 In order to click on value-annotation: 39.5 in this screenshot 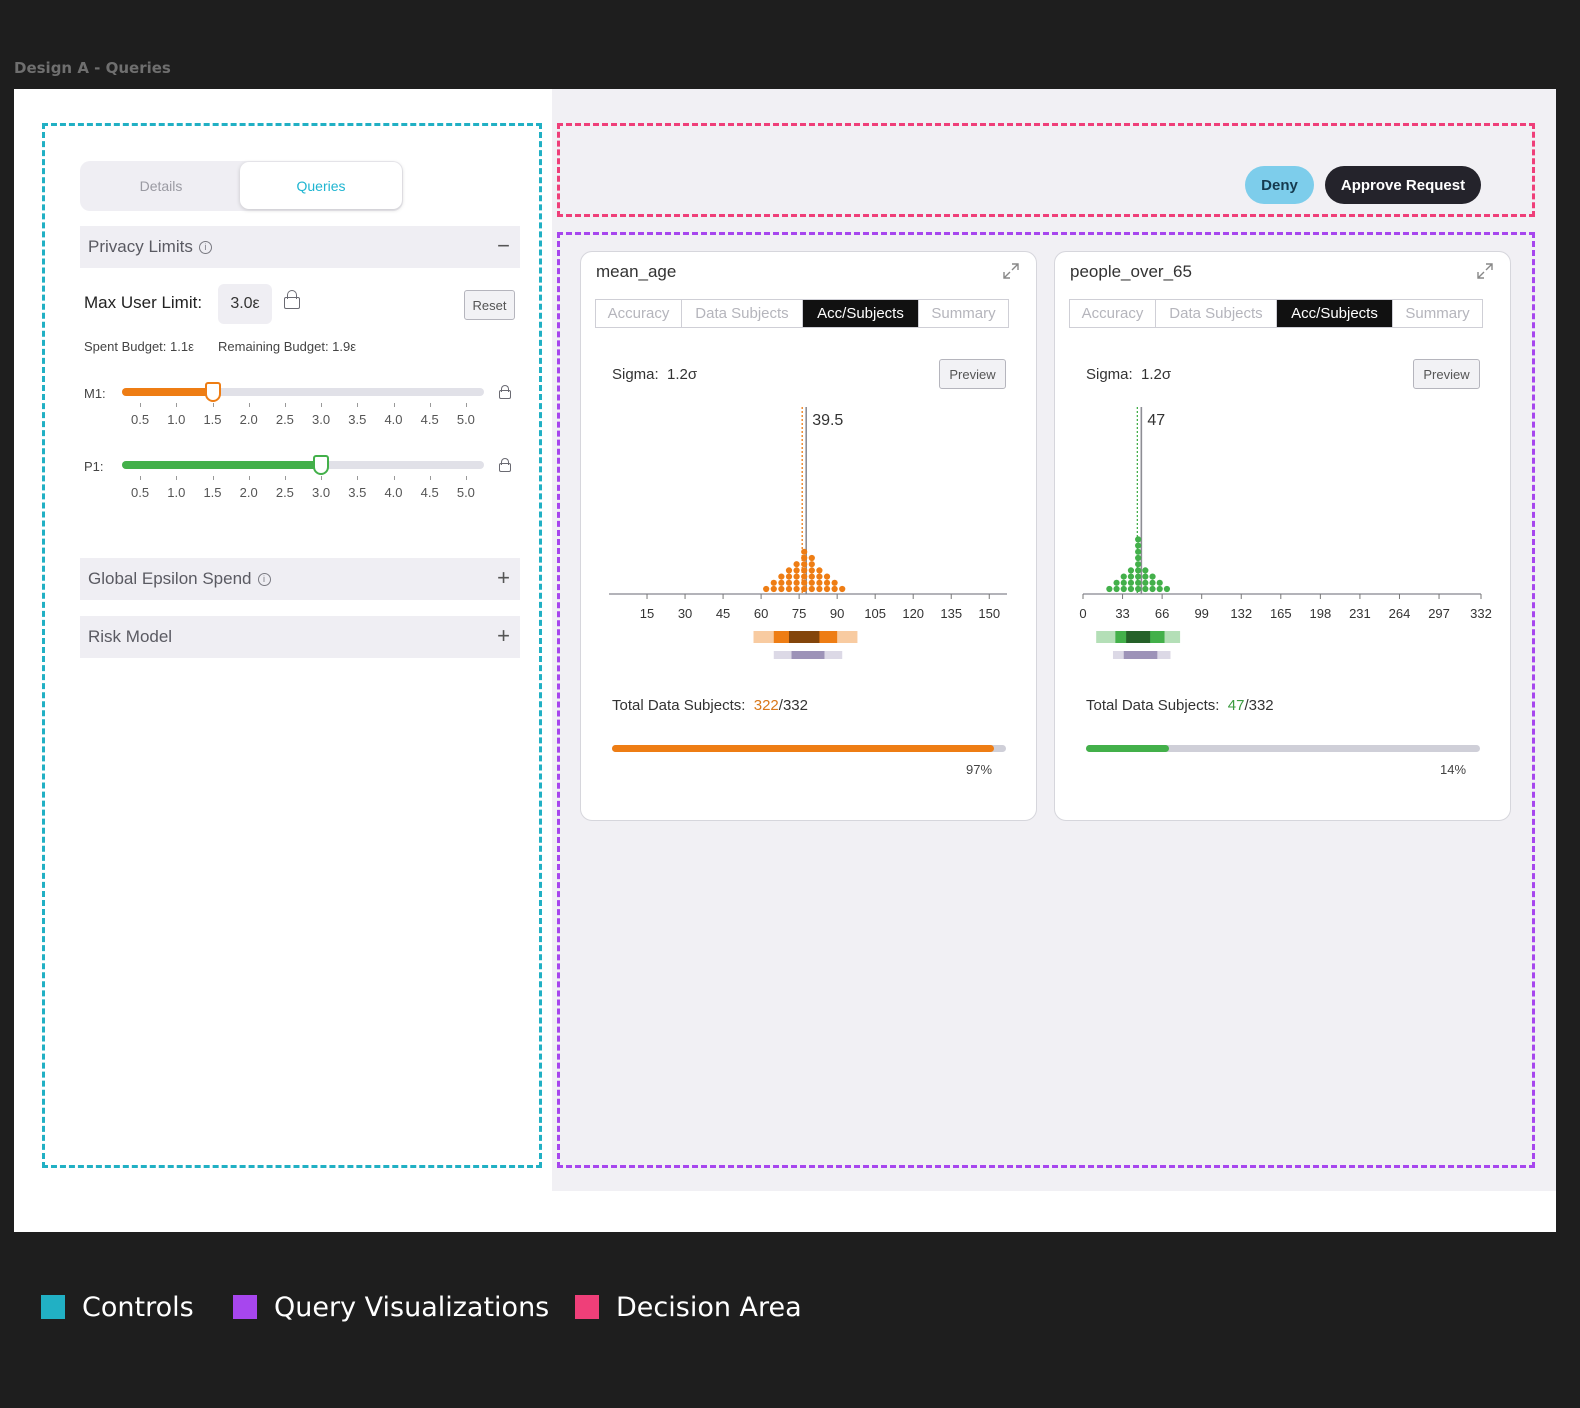, I will do `click(827, 420)`.